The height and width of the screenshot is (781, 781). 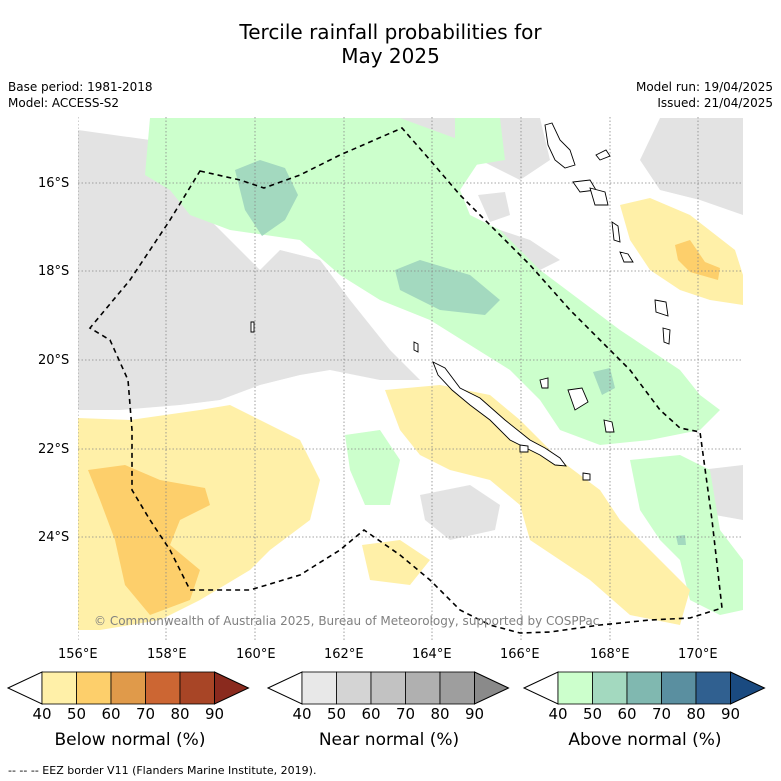 I want to click on lat-label: 24°S, so click(x=54, y=537).